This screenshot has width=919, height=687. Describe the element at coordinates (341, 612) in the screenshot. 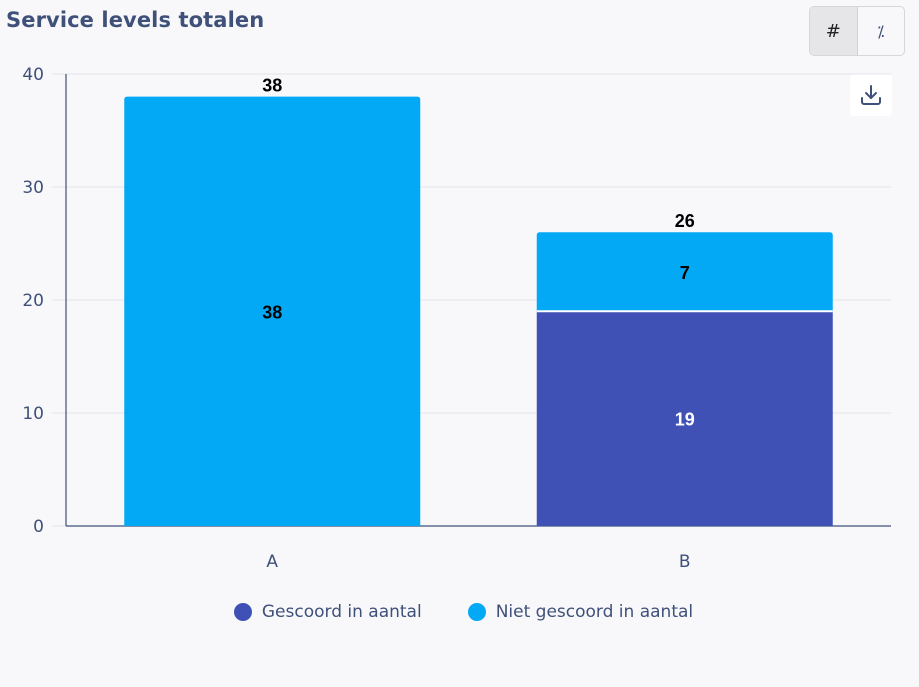

I see `legend-label-scored: Gescoord in aantal` at that location.